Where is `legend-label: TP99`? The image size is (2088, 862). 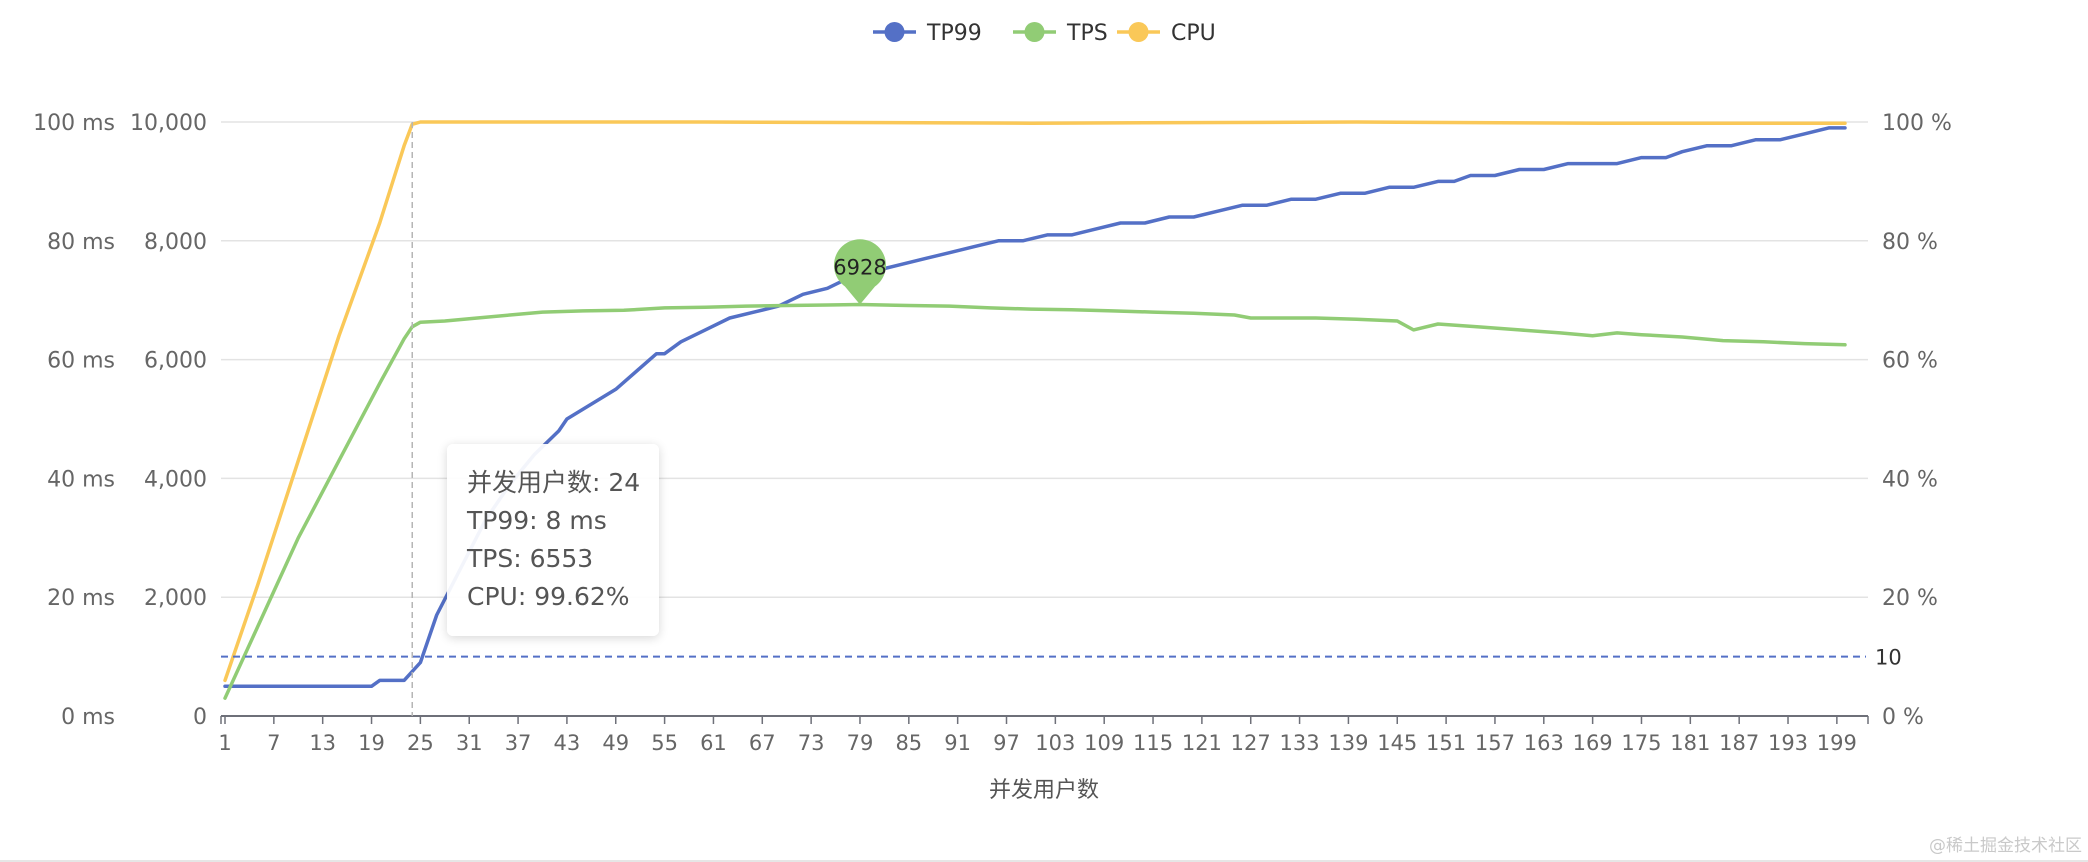
legend-label: TP99 is located at coordinates (954, 33).